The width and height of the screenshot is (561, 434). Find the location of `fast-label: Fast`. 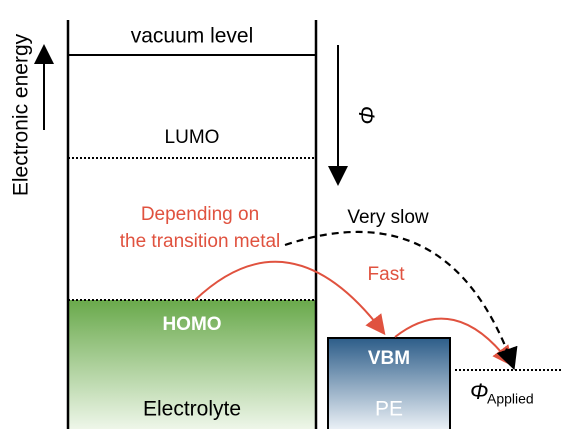

fast-label: Fast is located at coordinates (387, 274).